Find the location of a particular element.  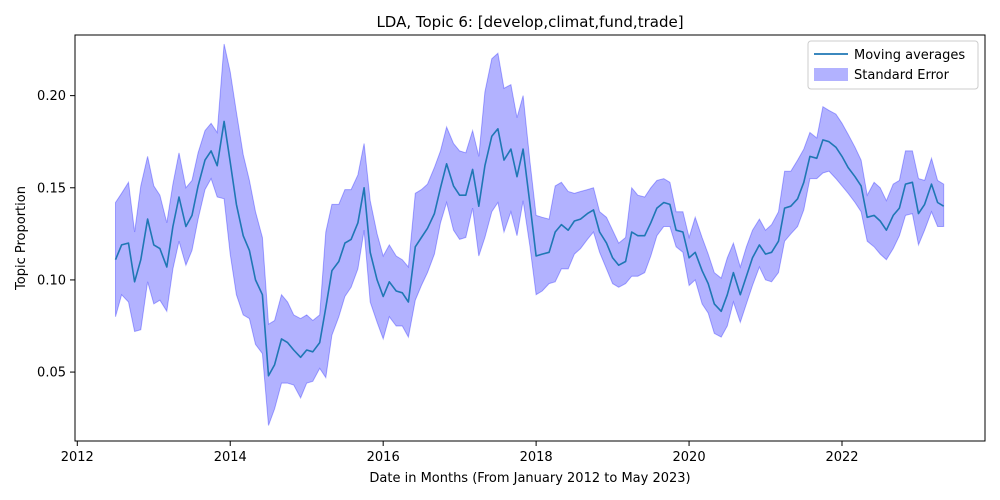

x-axis: 2012 2014 2016 2018 2020 2022 is located at coordinates (460, 453).